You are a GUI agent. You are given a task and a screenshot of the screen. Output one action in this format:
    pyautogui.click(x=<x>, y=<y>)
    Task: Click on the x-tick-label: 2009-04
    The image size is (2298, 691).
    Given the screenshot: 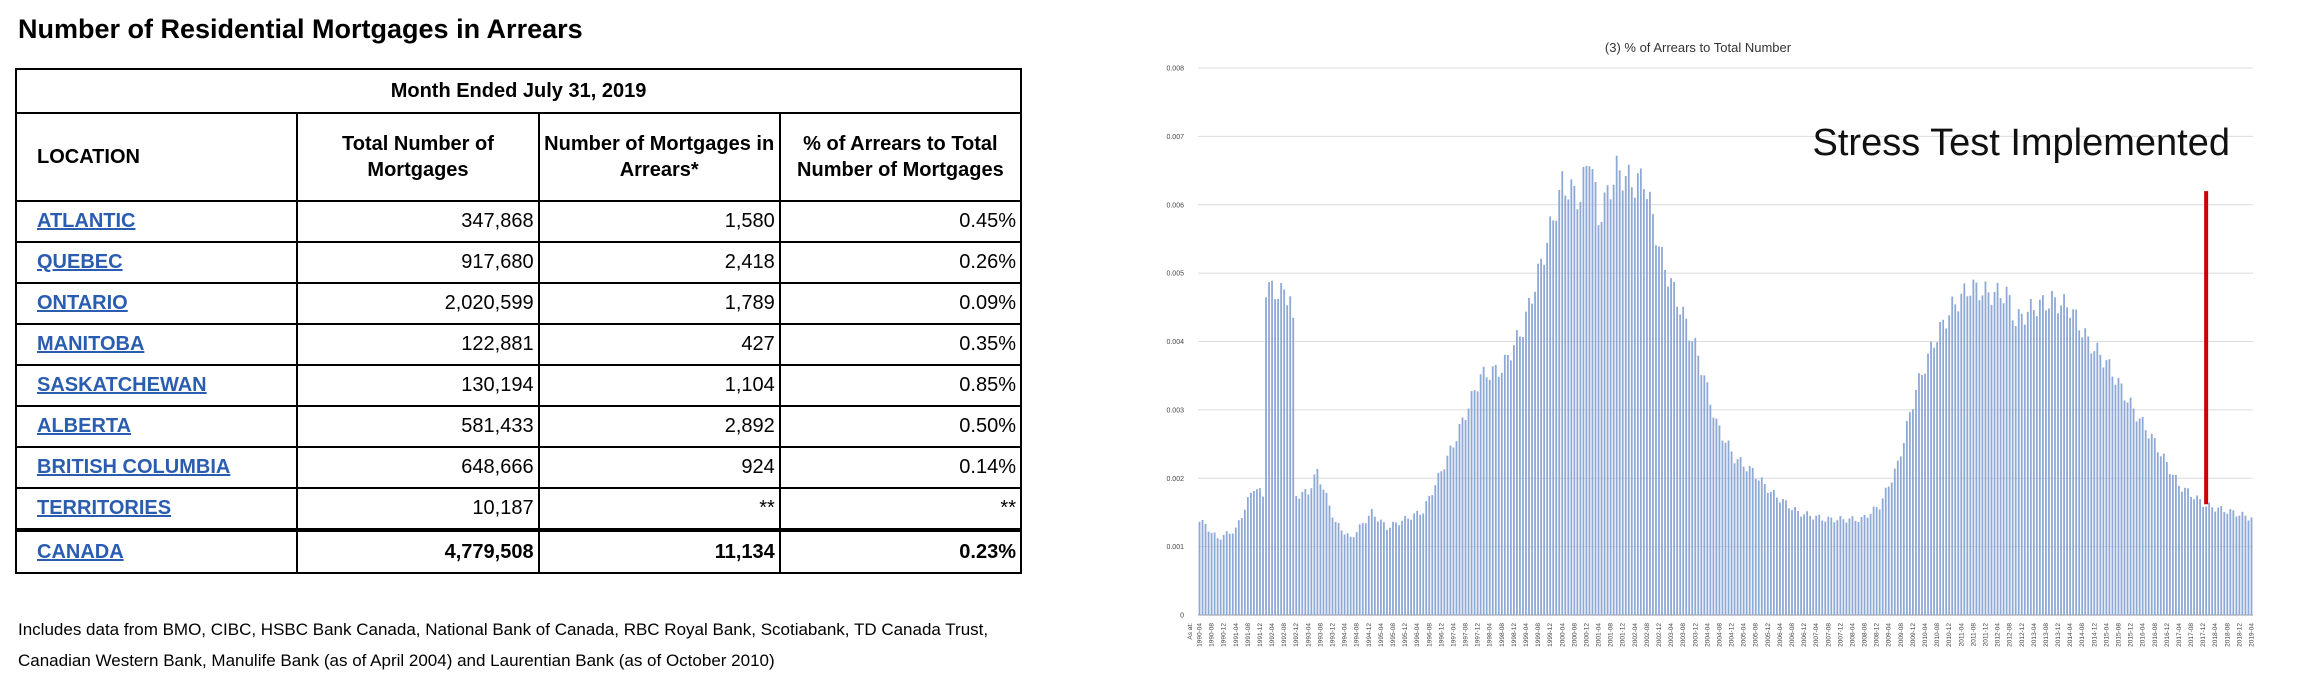 What is the action you would take?
    pyautogui.click(x=1889, y=635)
    